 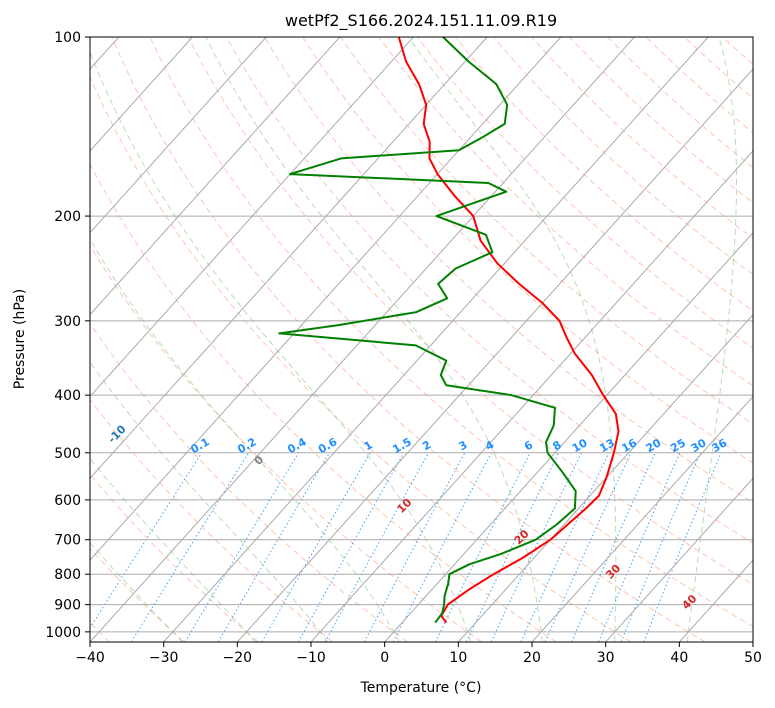 What do you see at coordinates (679, 658) in the screenshot?
I see `x-tick-label: 40` at bounding box center [679, 658].